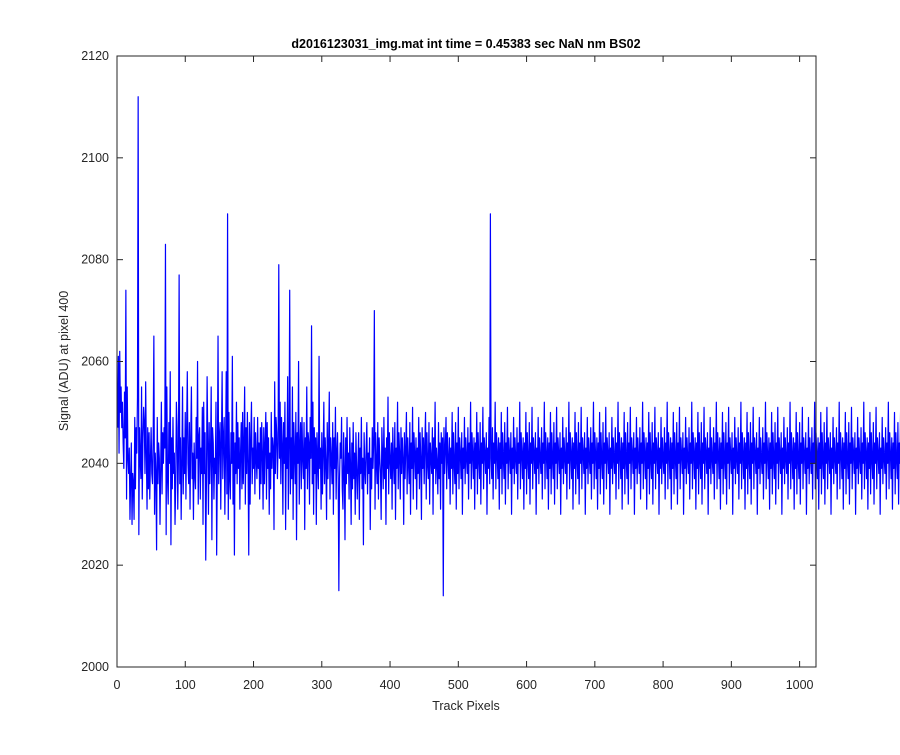  What do you see at coordinates (663, 685) in the screenshot?
I see `x-tick-label-800: 800` at bounding box center [663, 685].